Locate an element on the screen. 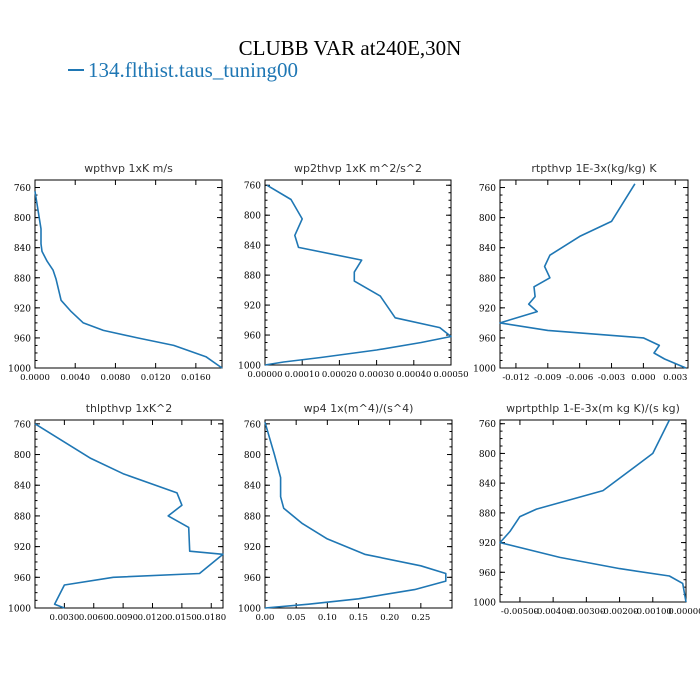 This screenshot has height=700, width=700. x-tick-label: 0.00 is located at coordinates (265, 618).